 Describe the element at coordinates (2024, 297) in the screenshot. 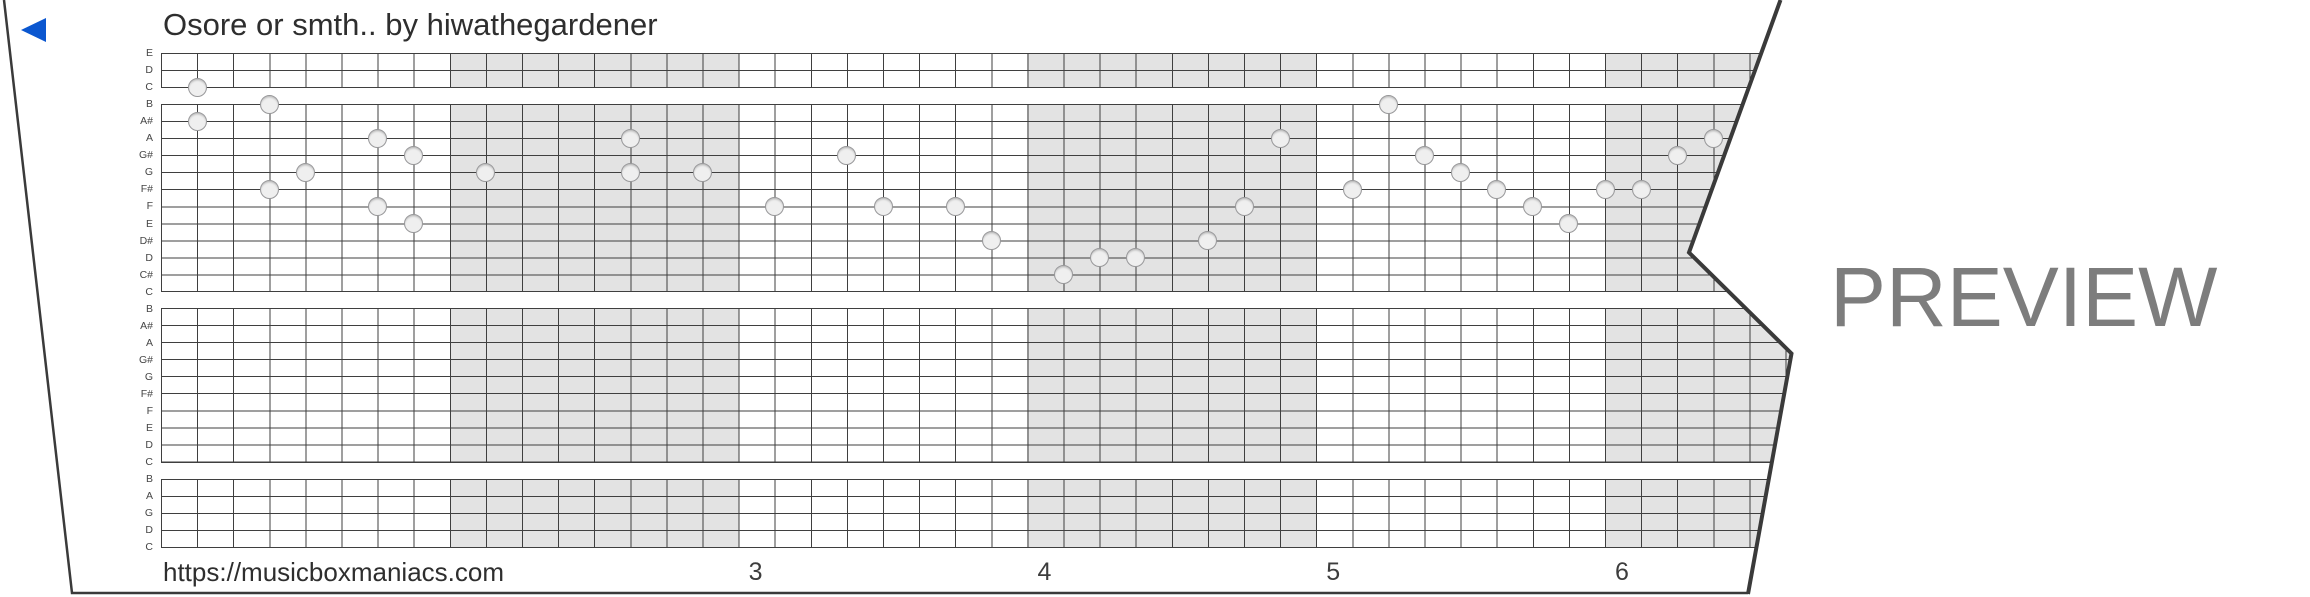

I see `preview-watermark: PREVIEW` at that location.